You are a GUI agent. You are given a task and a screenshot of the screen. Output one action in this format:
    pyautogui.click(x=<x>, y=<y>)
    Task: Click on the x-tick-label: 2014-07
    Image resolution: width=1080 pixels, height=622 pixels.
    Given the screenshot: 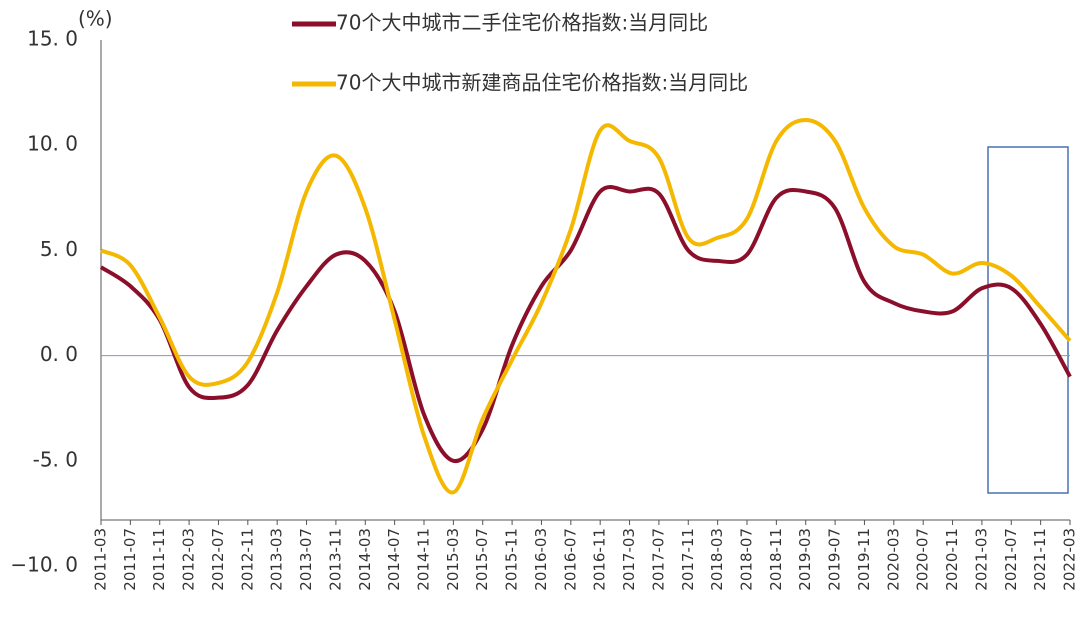 What is the action you would take?
    pyautogui.click(x=394, y=559)
    